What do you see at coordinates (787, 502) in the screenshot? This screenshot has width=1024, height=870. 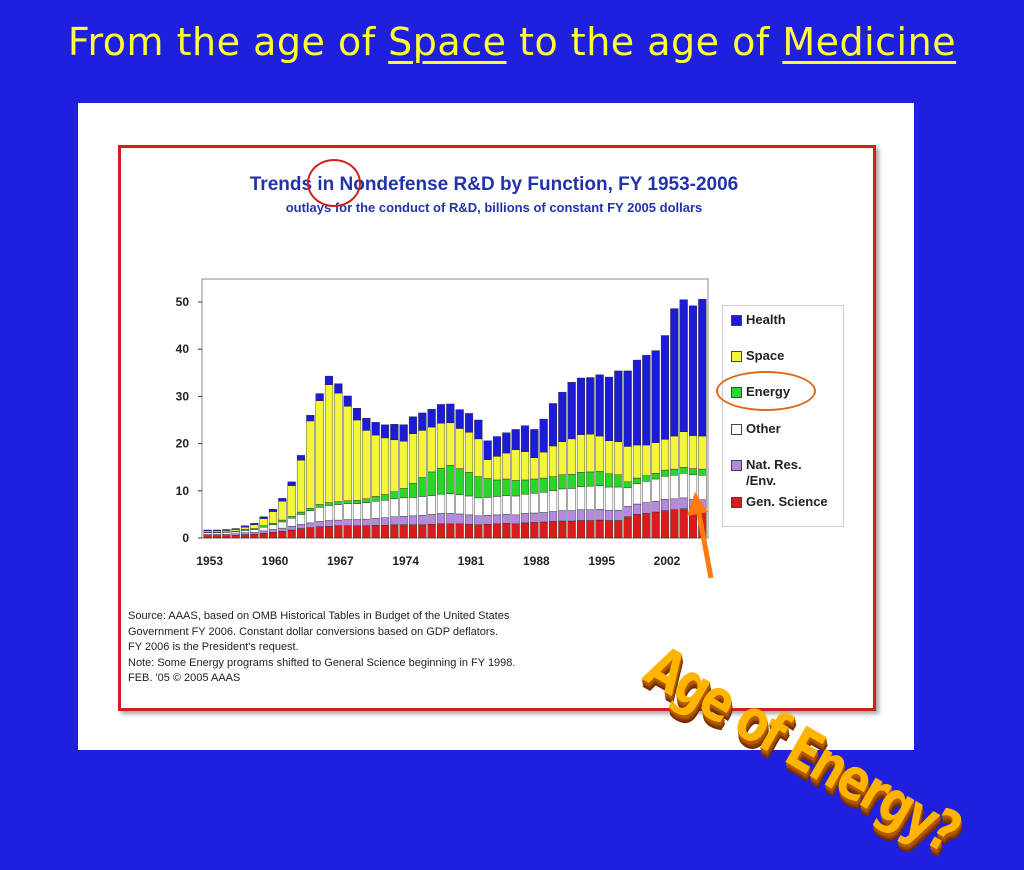 I see `legend-label: Gen. Science` at bounding box center [787, 502].